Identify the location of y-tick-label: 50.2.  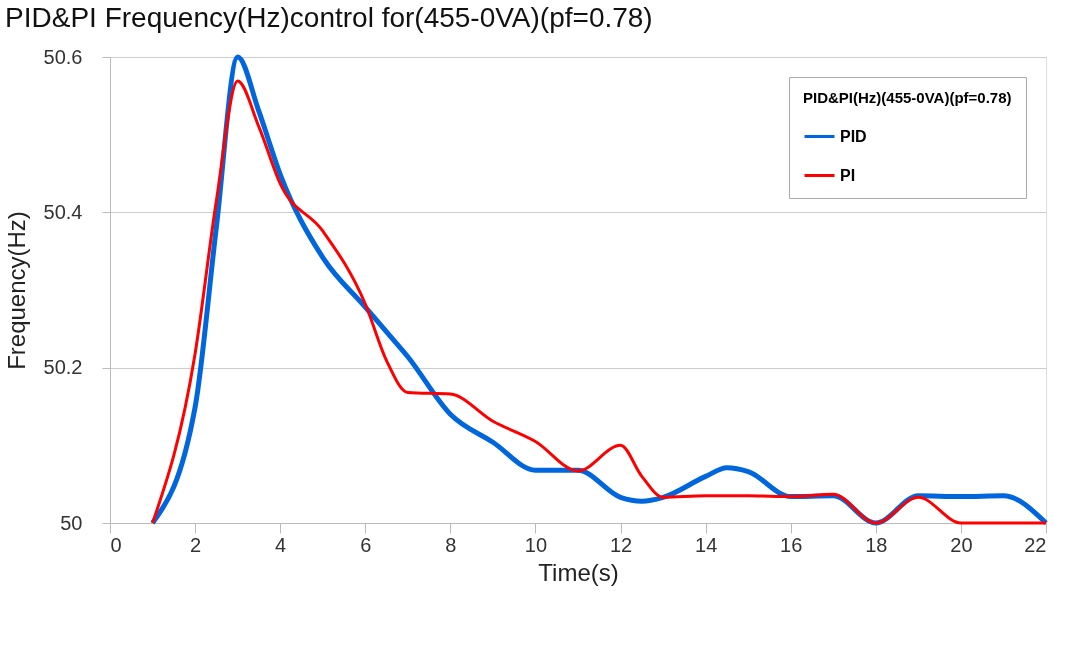
(63, 367).